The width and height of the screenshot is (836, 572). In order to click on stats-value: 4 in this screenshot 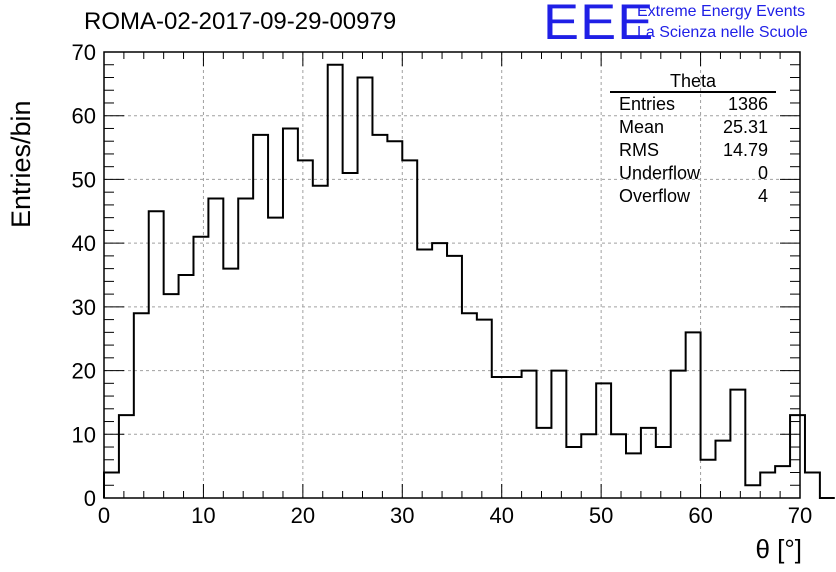, I will do `click(762, 196)`.